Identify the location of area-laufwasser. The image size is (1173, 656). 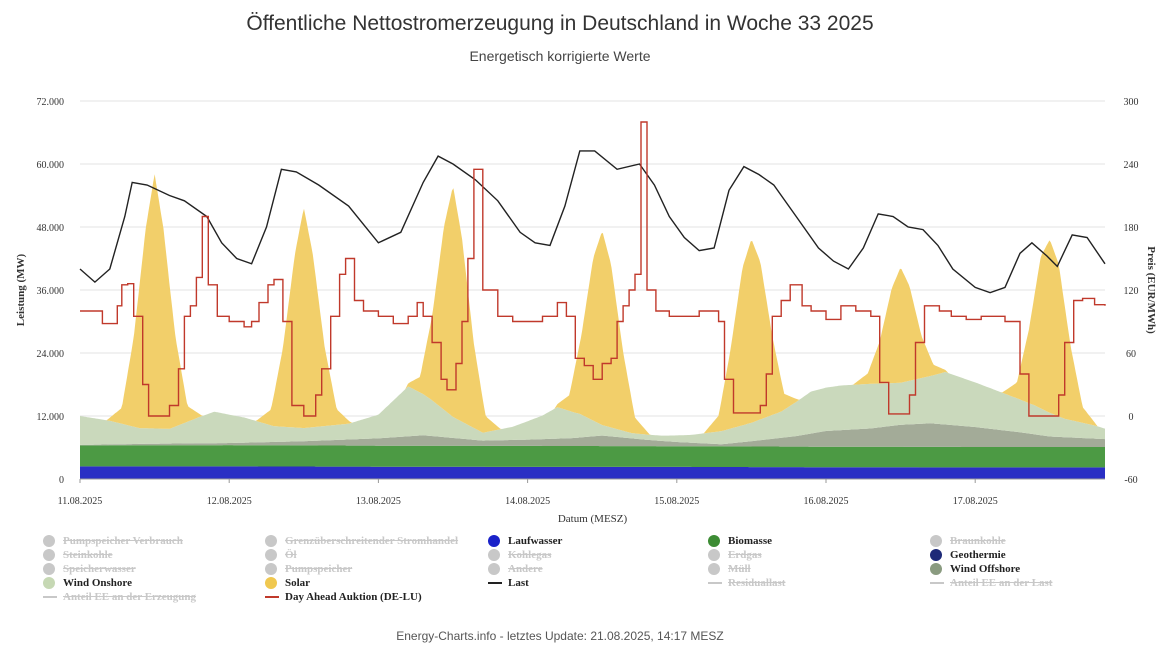
(592, 472).